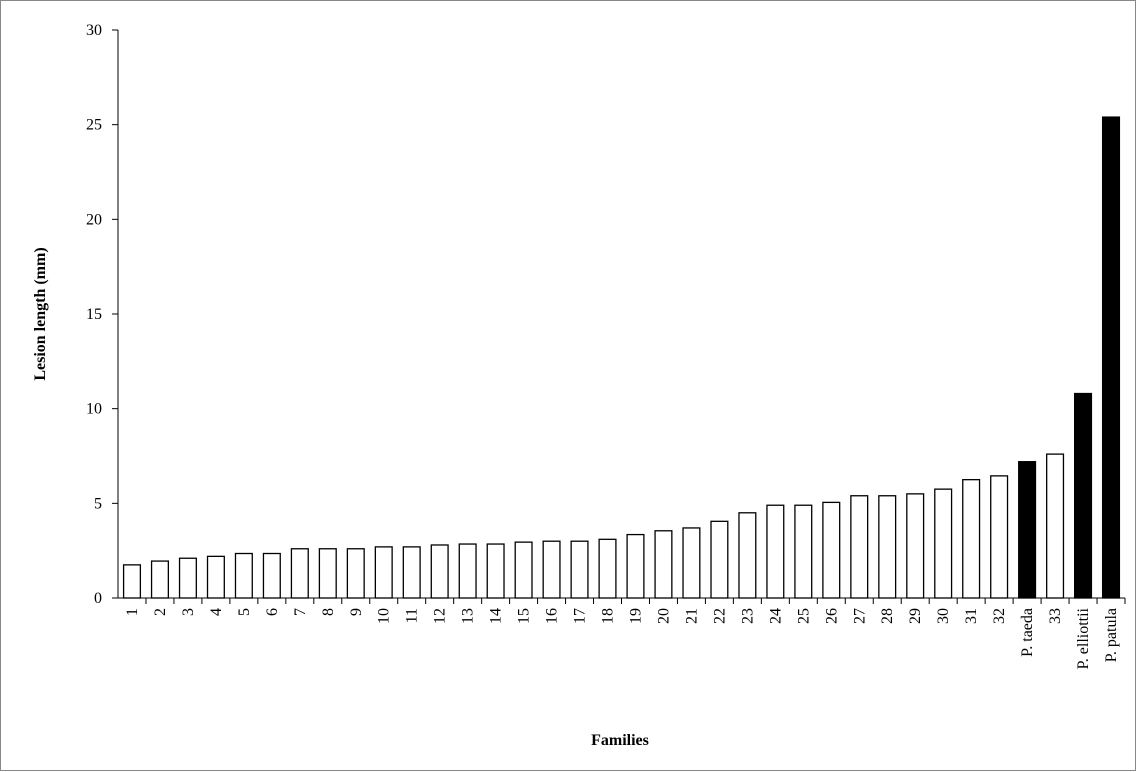  What do you see at coordinates (580, 616) in the screenshot?
I see `x-tick-label: 17` at bounding box center [580, 616].